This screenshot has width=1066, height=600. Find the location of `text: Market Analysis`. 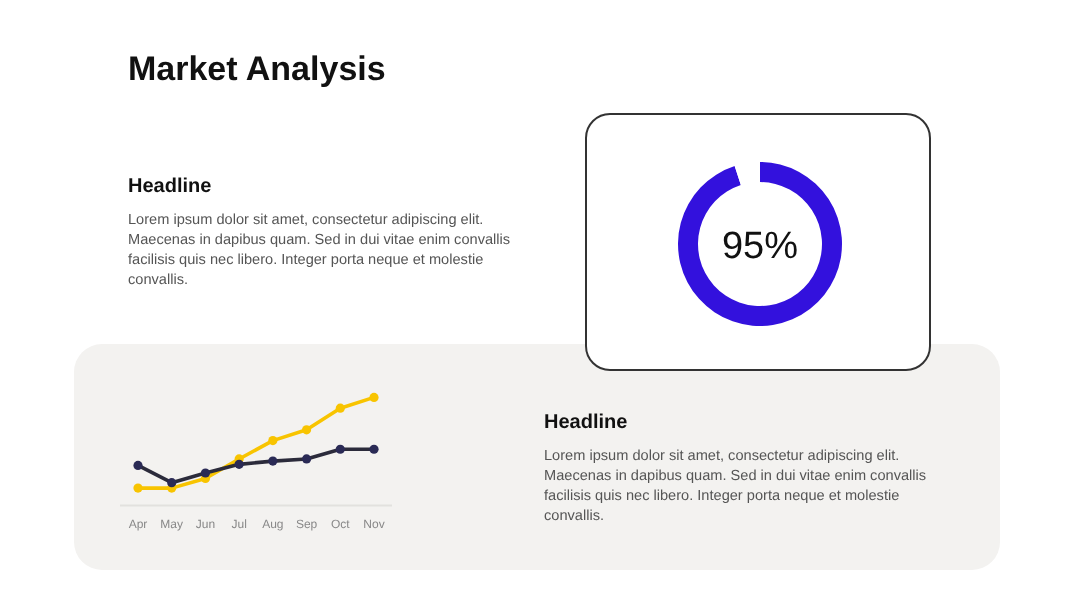

text: Market Analysis is located at coordinates (257, 69).